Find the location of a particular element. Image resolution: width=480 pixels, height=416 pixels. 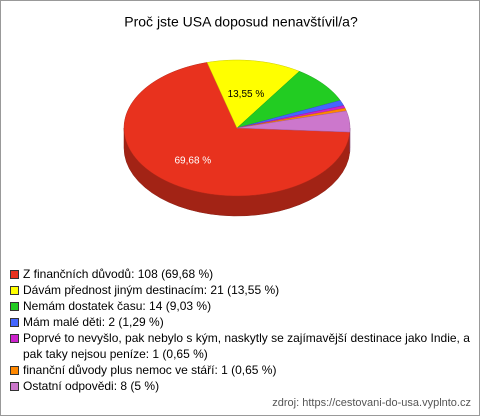

chart-title: Proč jste USA doposud nenavštívil/a? is located at coordinates (241, 22).